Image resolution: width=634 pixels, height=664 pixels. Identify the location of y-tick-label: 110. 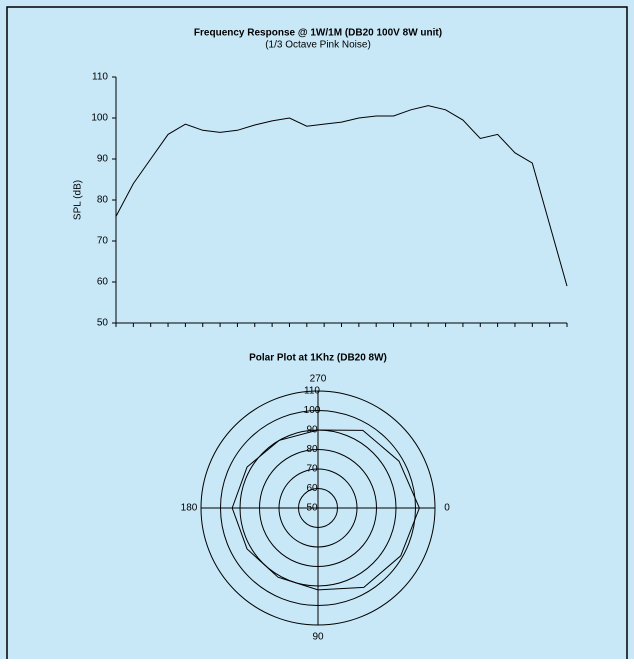
(100, 77).